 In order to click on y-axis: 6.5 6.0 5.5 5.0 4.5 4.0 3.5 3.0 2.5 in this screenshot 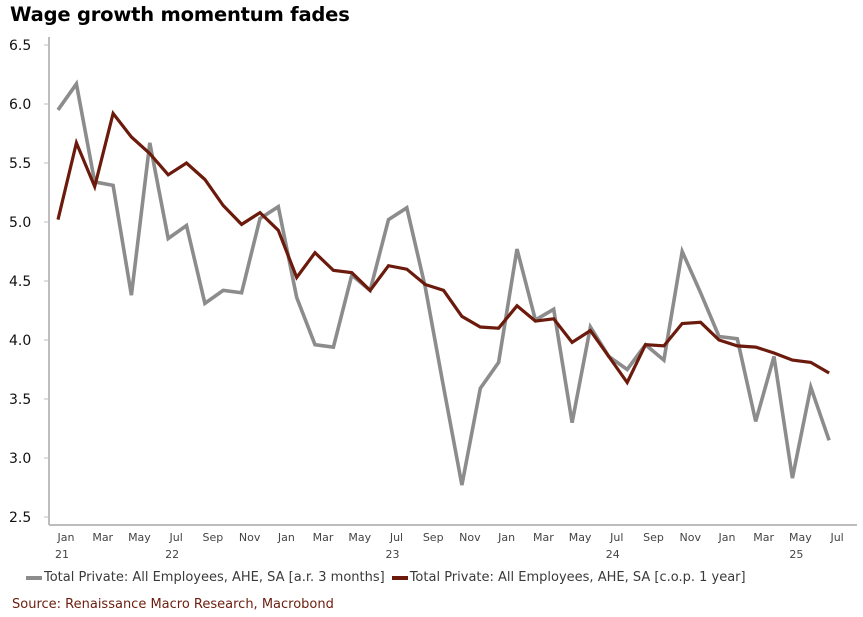, I will do `click(29, 281)`.